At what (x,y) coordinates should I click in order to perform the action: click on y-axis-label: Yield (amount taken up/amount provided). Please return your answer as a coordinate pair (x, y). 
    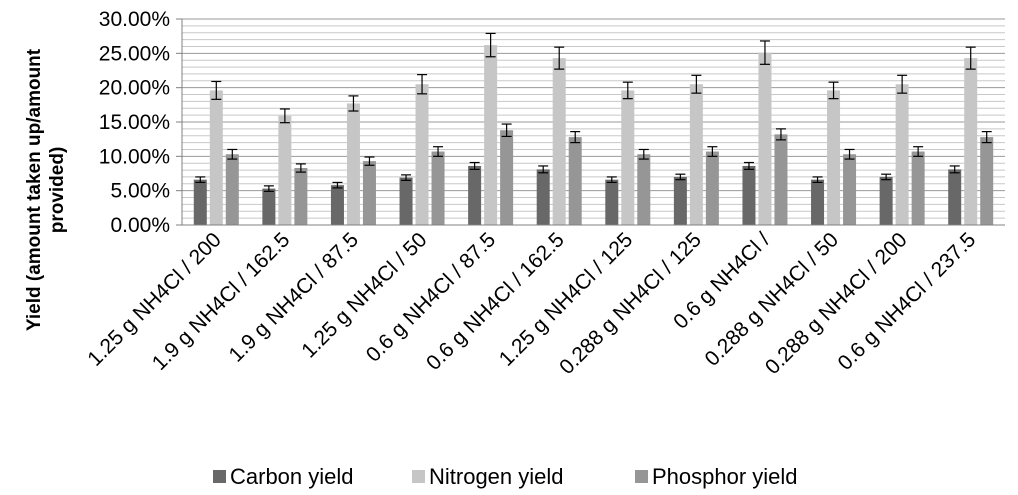
    Looking at the image, I should click on (46, 189).